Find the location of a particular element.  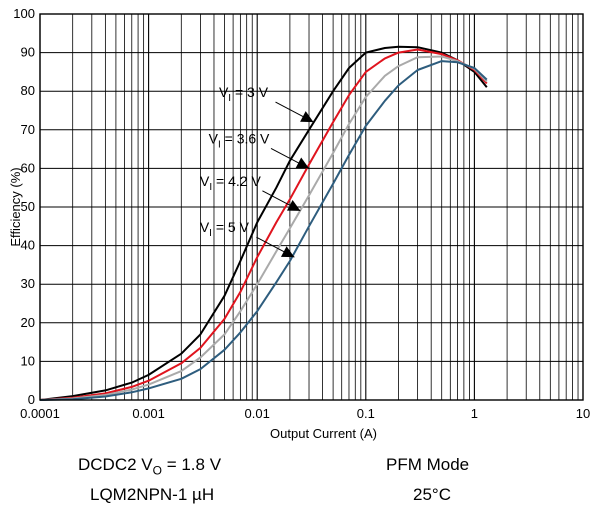

y-tick-label: 60 is located at coordinates (28, 167).